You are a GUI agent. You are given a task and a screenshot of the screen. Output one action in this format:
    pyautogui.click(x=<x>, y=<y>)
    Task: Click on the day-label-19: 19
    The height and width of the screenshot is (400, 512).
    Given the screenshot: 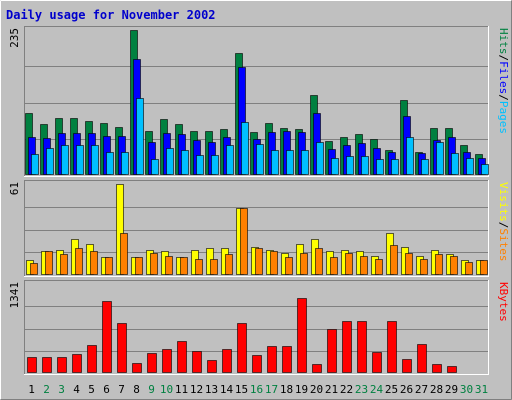 What is the action you would take?
    pyautogui.click(x=301, y=389)
    